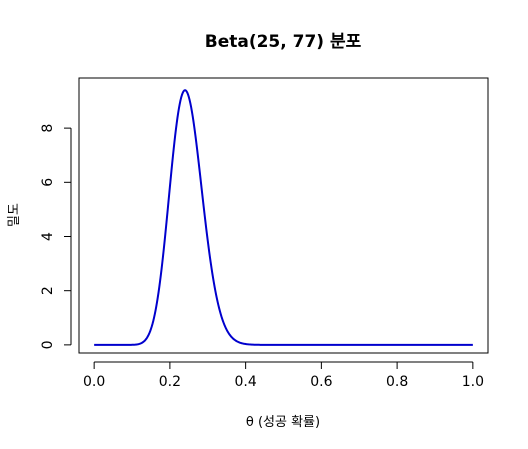 This screenshot has height=449, width=528. I want to click on y-axis-title: 밀도, so click(14, 215).